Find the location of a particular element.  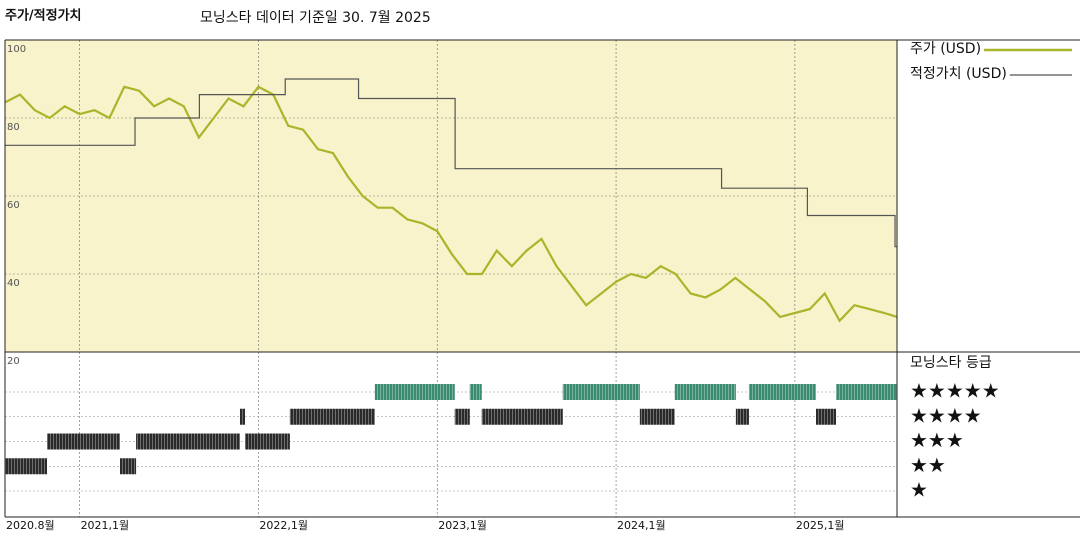

chart-title: 모닝스타 데이터 기준일 30. 7월 2025 is located at coordinates (315, 18).